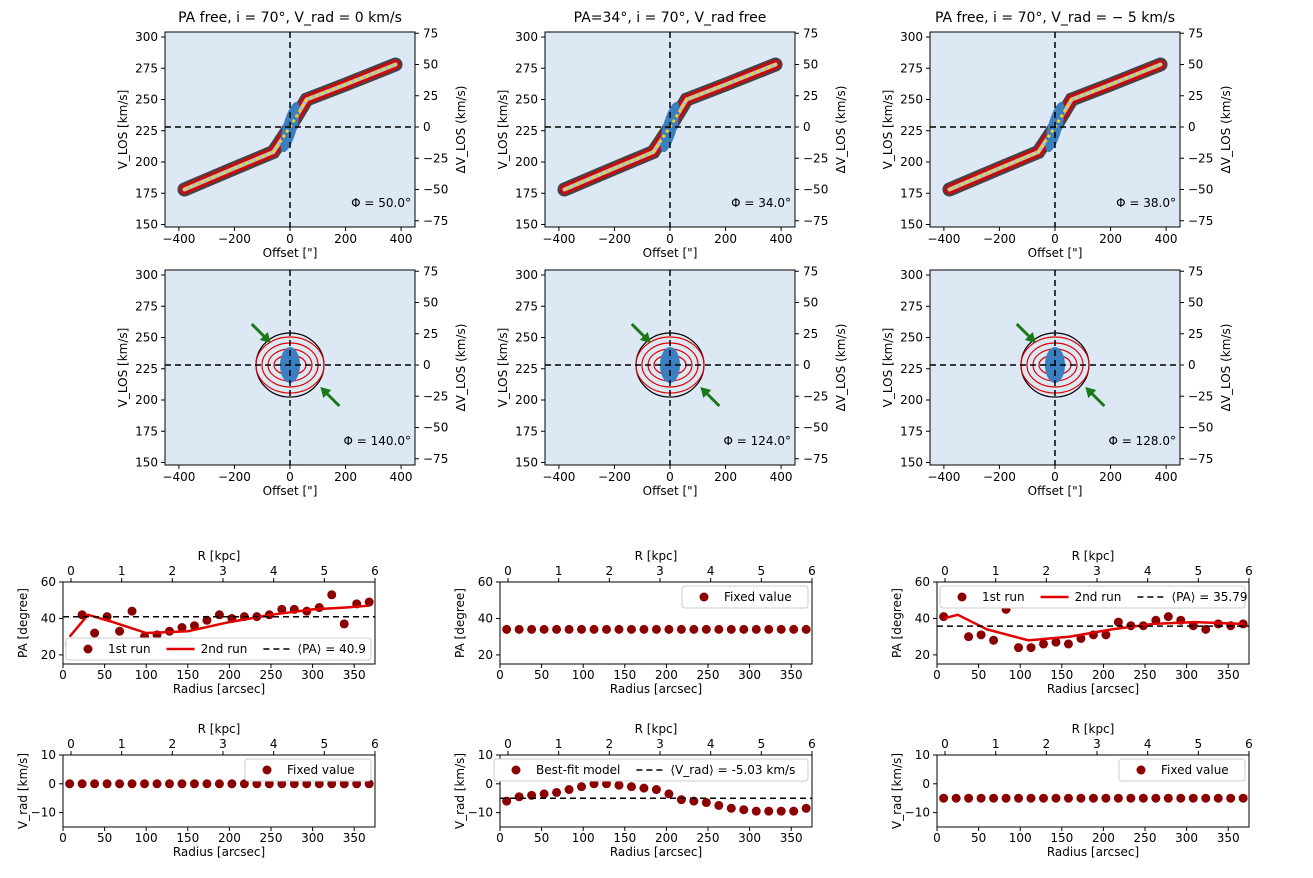  I want to click on panel-title: PA=34°, i = 70°, V_rad free, so click(670, 18).